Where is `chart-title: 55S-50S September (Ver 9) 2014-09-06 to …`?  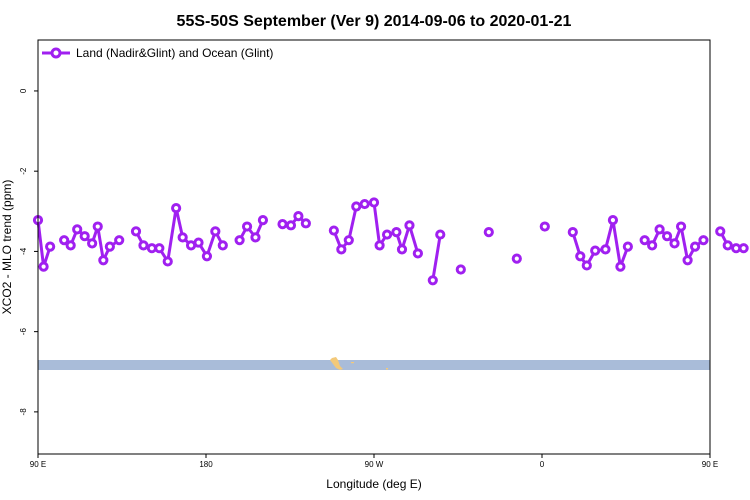
chart-title: 55S-50S September (Ver 9) 2014-09-06 to … is located at coordinates (374, 21).